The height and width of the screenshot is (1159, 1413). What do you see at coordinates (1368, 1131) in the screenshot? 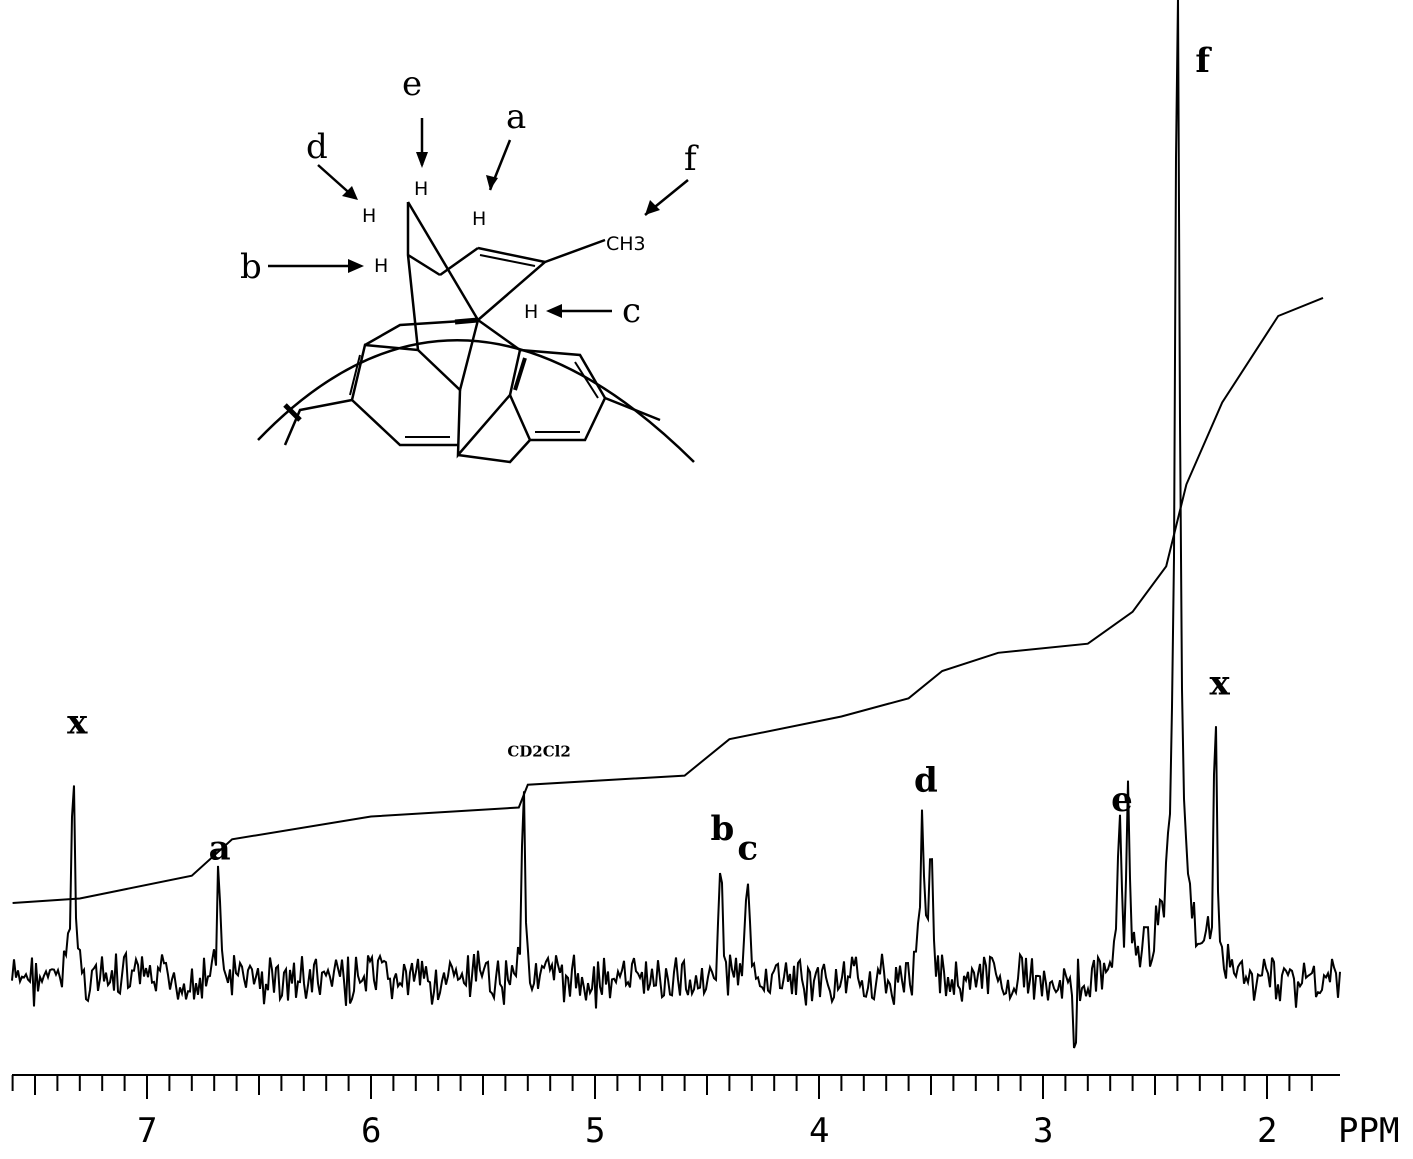
I see `x-axis-unit-label: PPM` at bounding box center [1368, 1131].